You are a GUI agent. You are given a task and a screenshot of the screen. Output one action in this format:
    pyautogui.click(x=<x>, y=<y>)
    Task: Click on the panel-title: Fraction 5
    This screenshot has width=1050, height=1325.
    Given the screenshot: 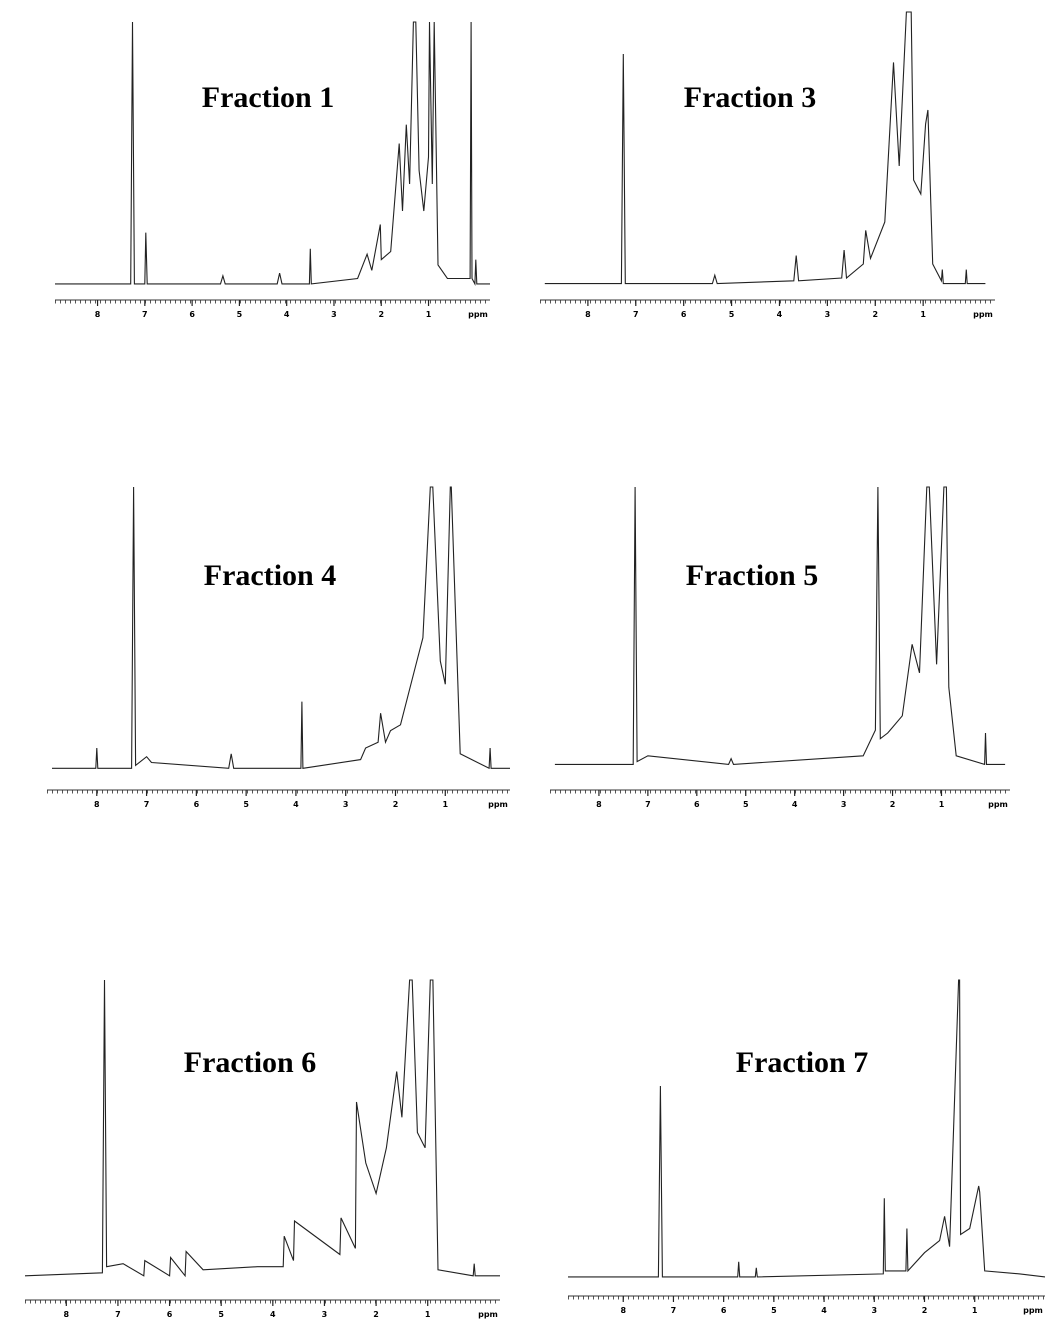 What is the action you would take?
    pyautogui.click(x=752, y=575)
    